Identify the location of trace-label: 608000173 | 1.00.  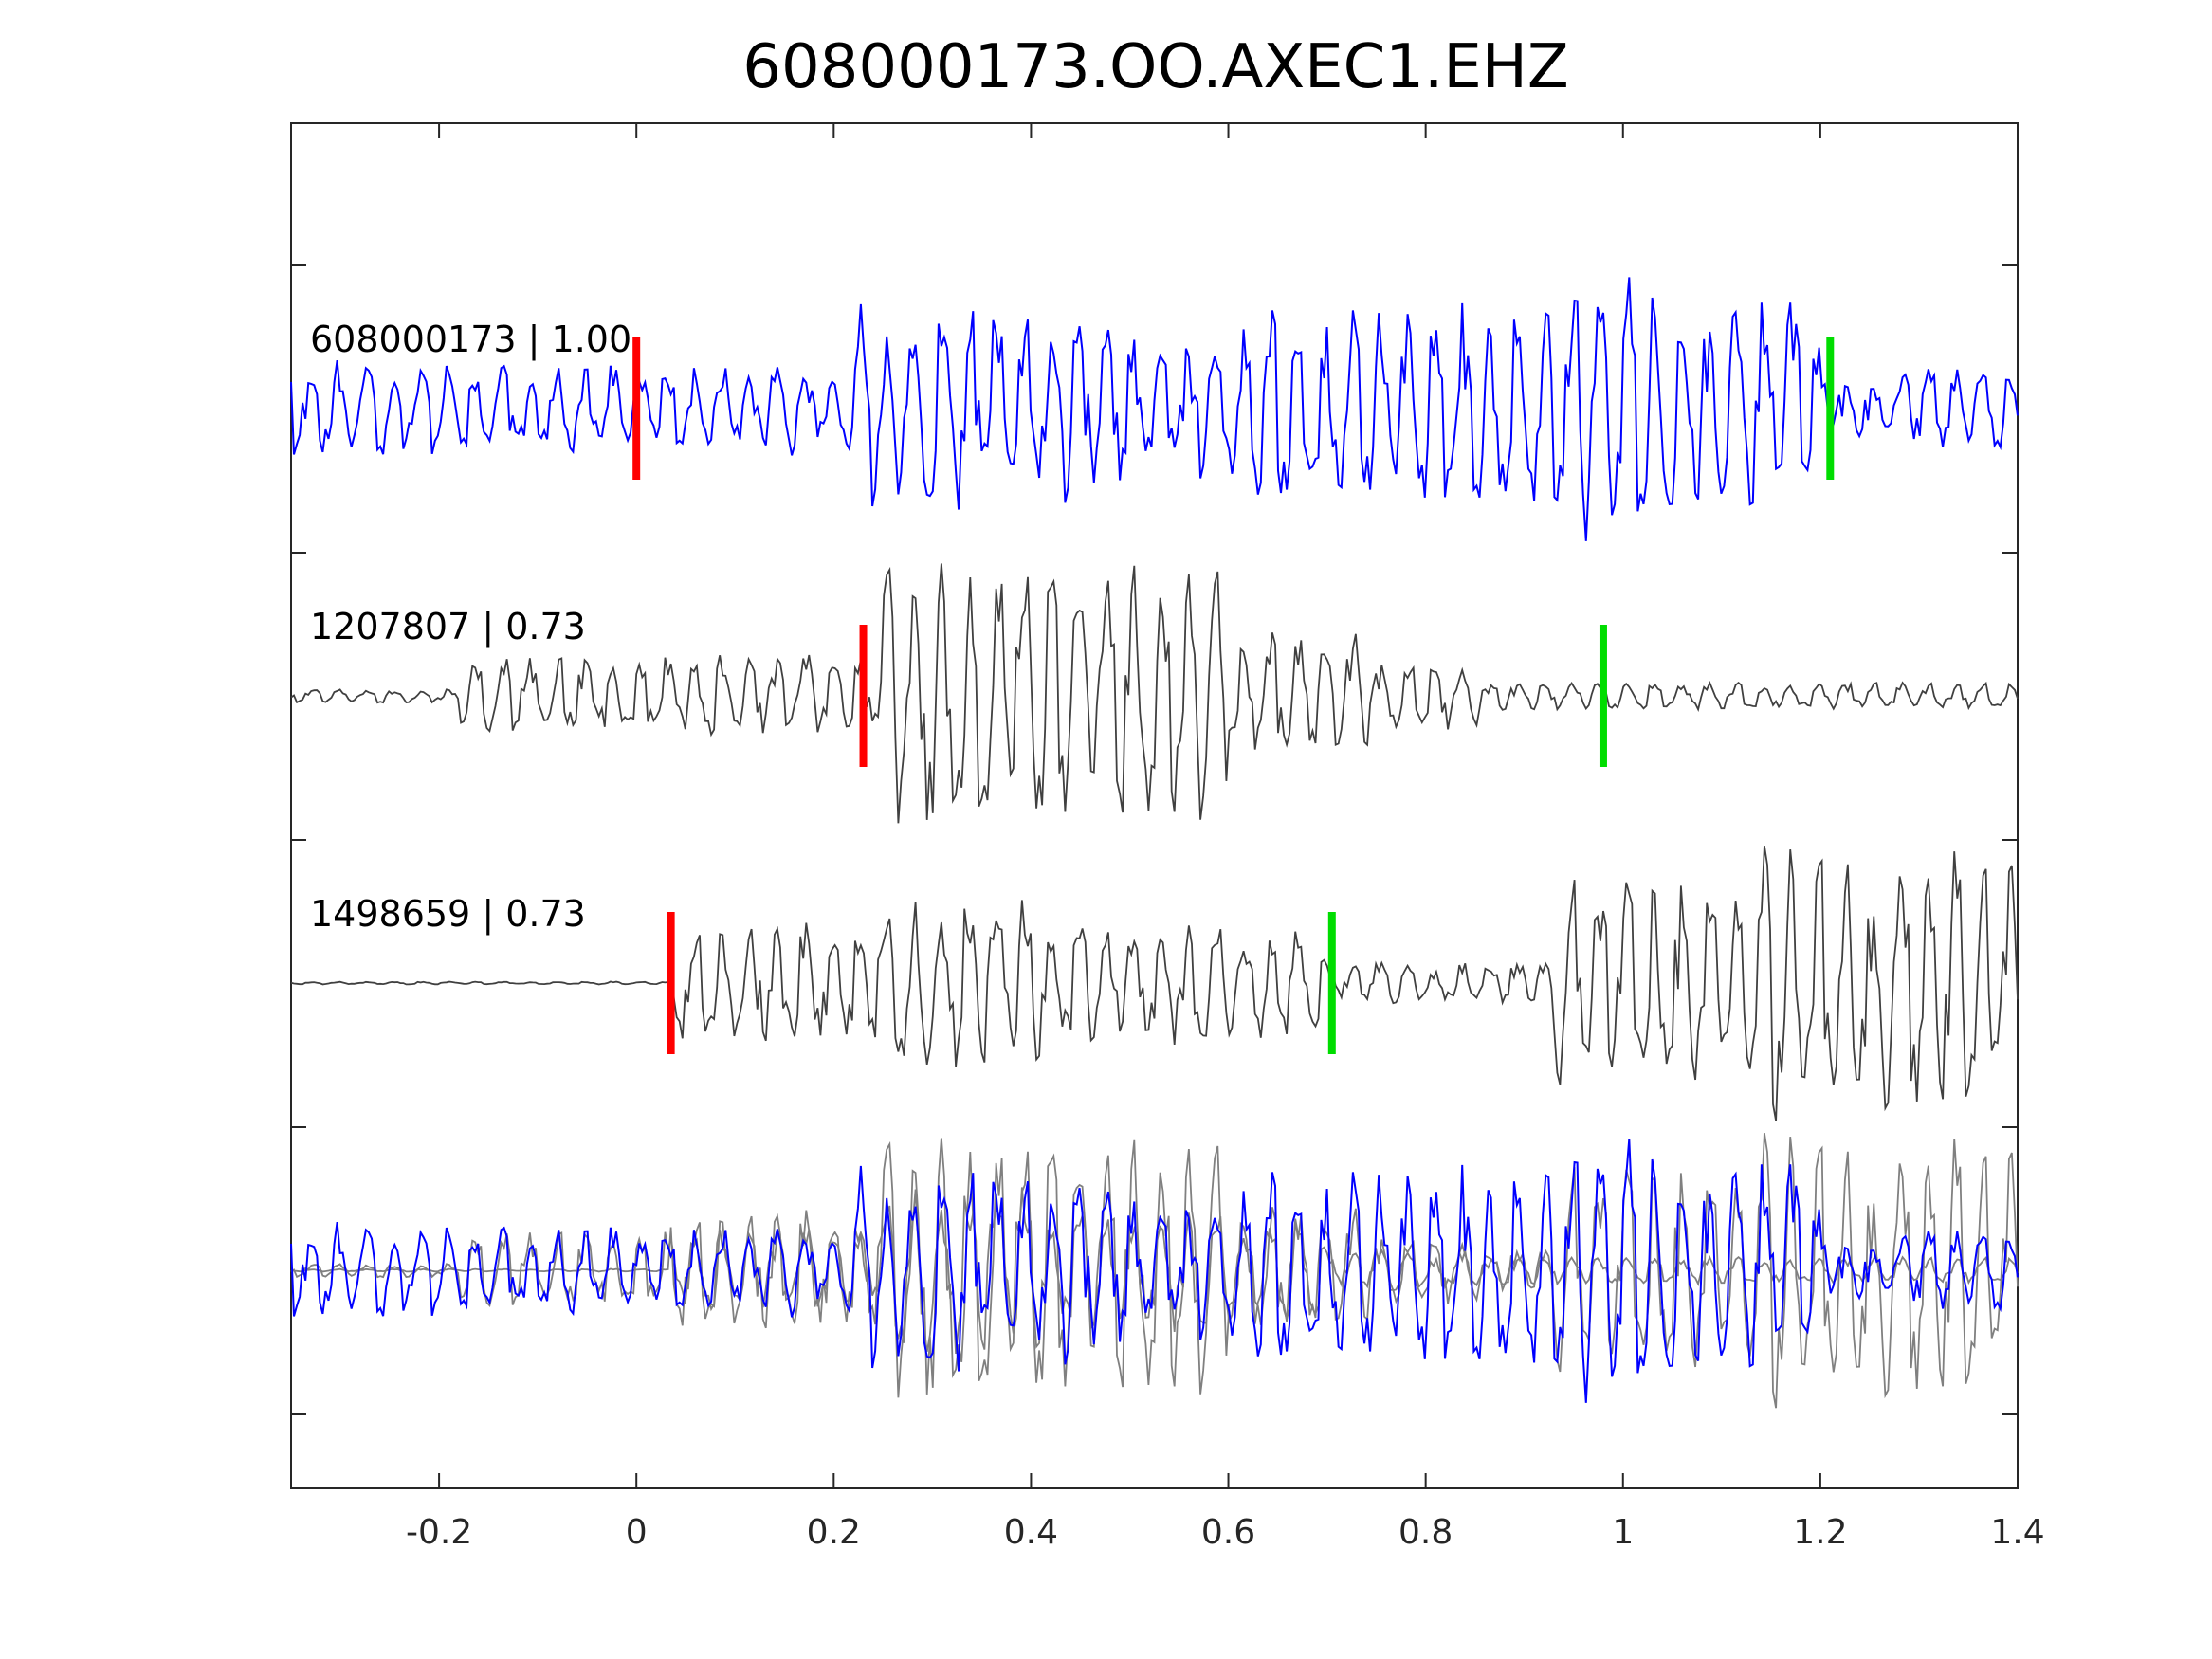
(470, 340).